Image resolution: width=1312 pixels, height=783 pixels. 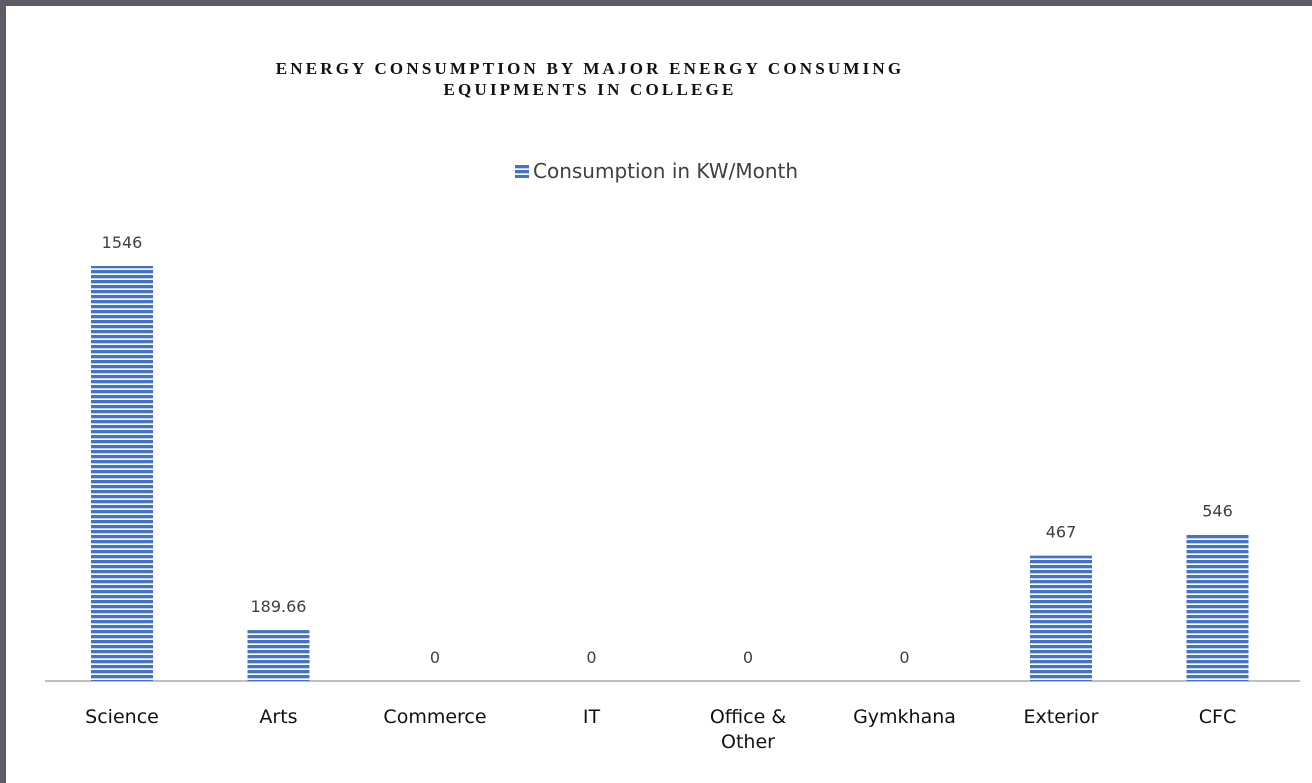 What do you see at coordinates (279, 606) in the screenshot?
I see `data-label: 189.66` at bounding box center [279, 606].